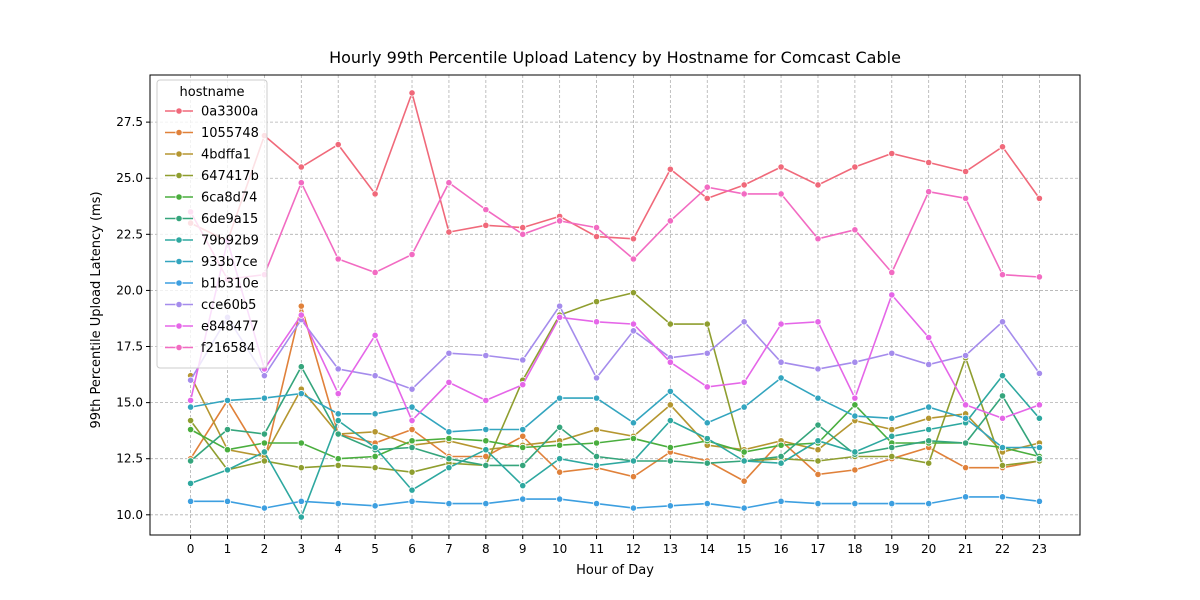 This screenshot has height=600, width=1200. I want to click on legend-label: 6ca8d74, so click(229, 198).